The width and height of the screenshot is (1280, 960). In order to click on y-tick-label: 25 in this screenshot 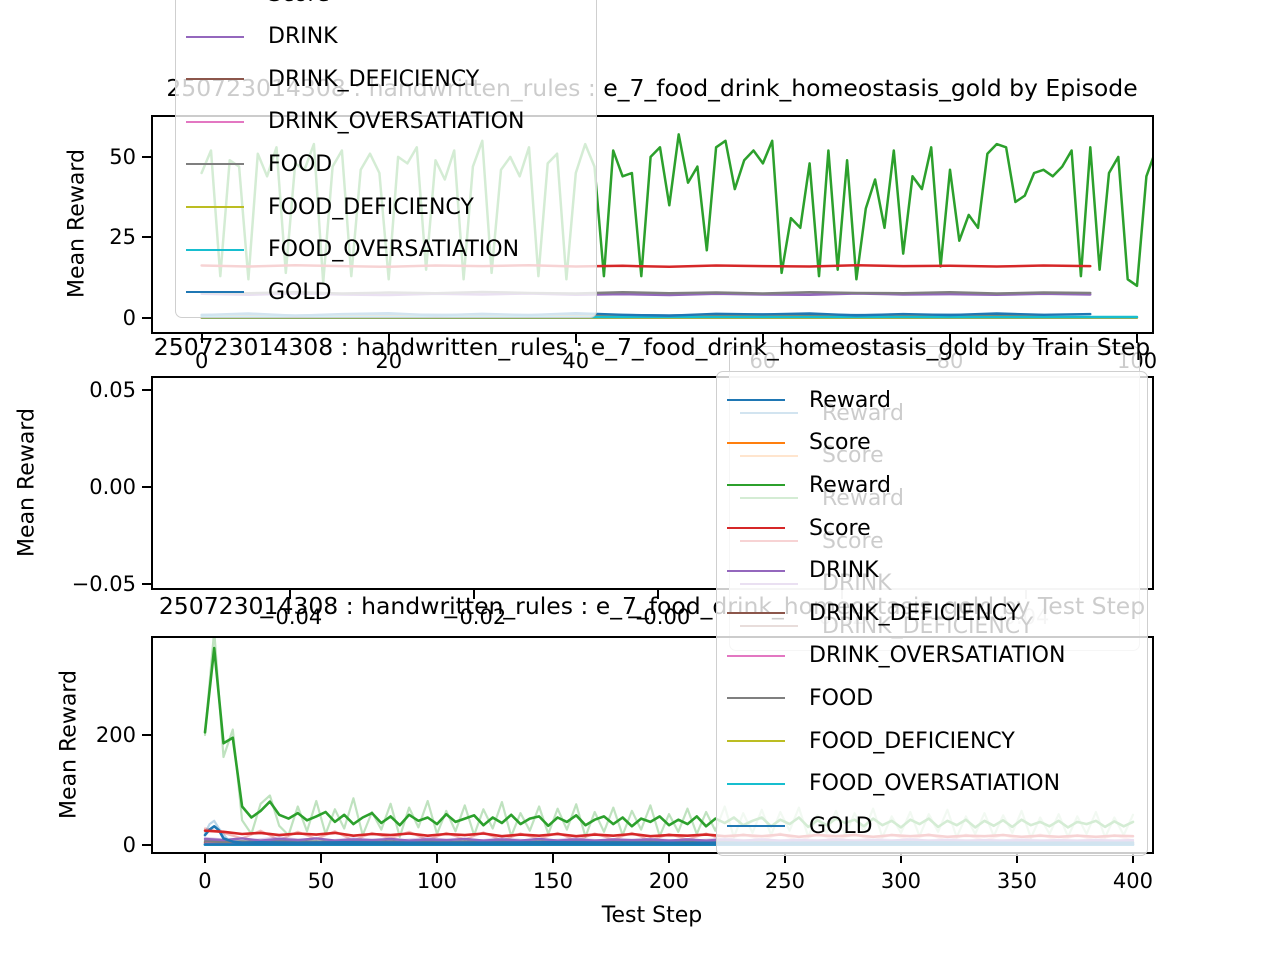, I will do `click(122, 237)`.